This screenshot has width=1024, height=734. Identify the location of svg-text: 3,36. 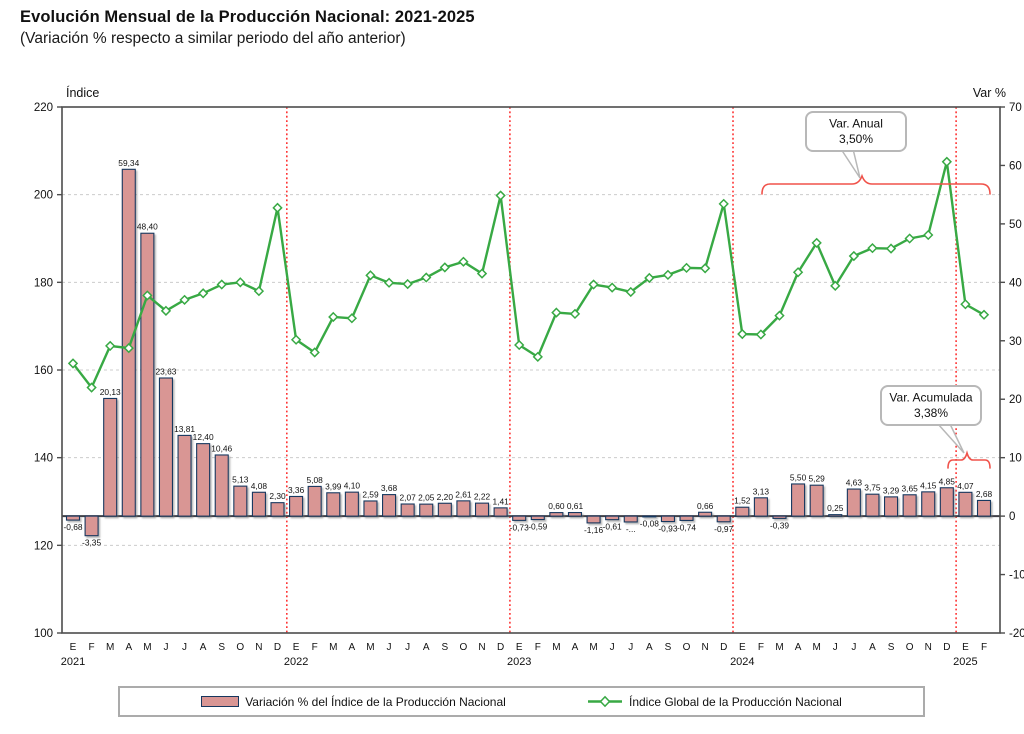
(296, 490).